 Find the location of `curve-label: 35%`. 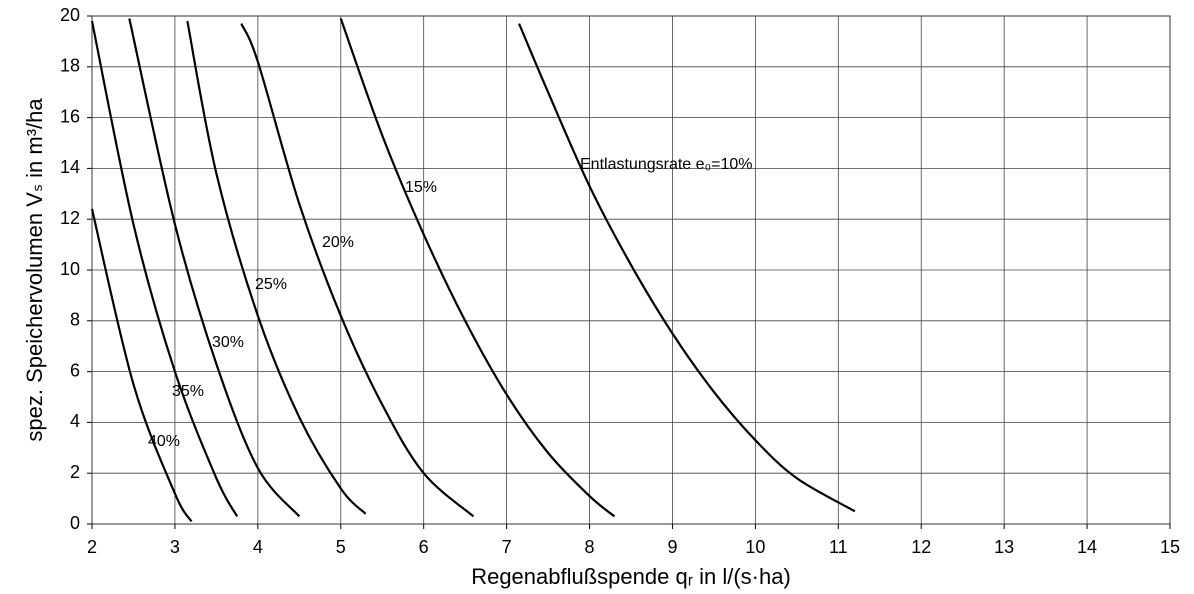

curve-label: 35% is located at coordinates (188, 391).